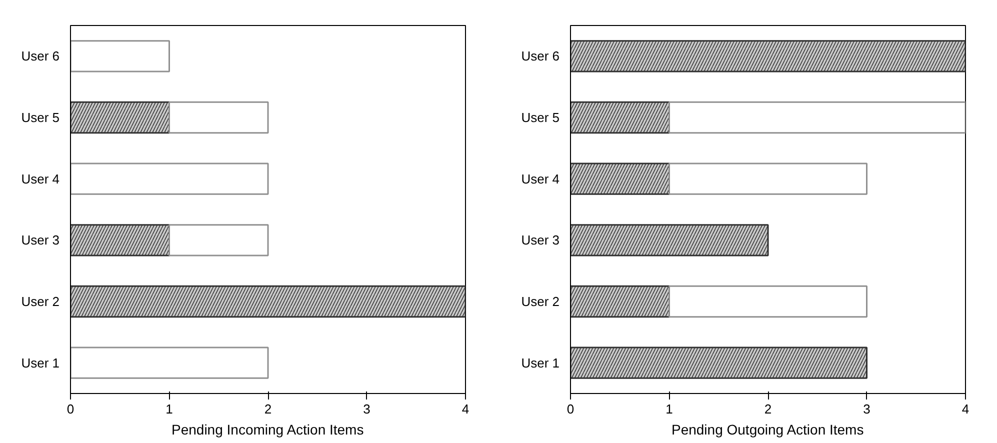 This screenshot has width=997, height=443. I want to click on x-axis-title: Pending Outgoing Action Items, so click(767, 430).